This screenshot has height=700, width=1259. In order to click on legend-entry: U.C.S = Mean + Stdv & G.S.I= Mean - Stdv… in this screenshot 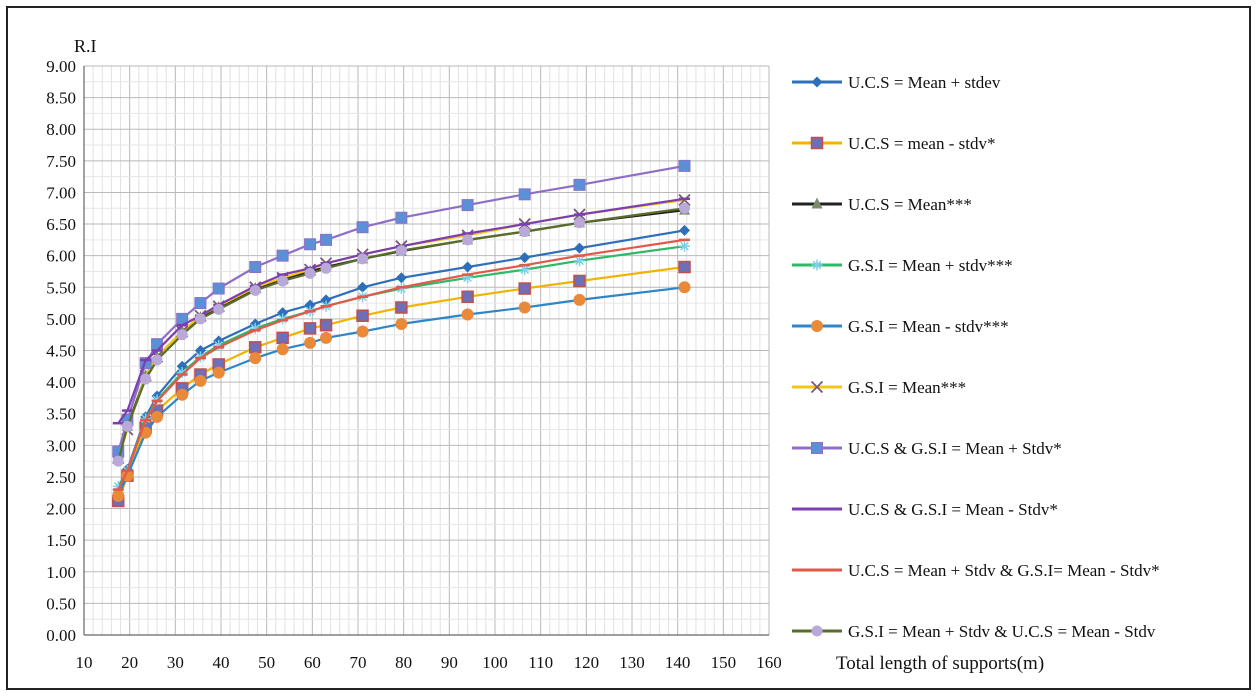, I will do `click(976, 570)`.